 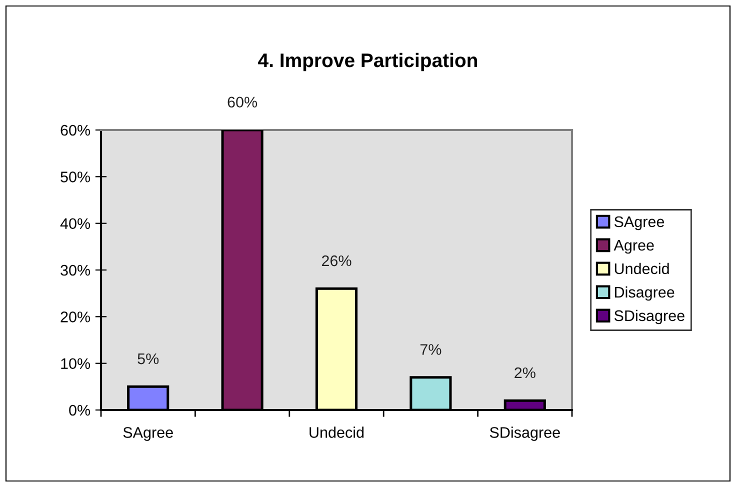 What do you see at coordinates (644, 293) in the screenshot?
I see `legend-label: Disagree` at bounding box center [644, 293].